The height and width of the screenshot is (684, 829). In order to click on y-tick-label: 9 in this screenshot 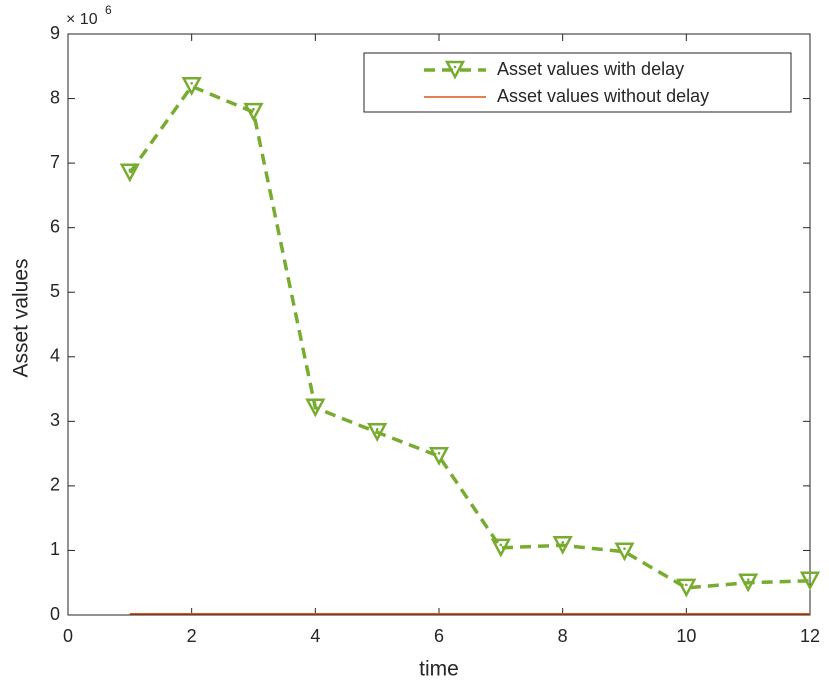, I will do `click(55, 33)`.